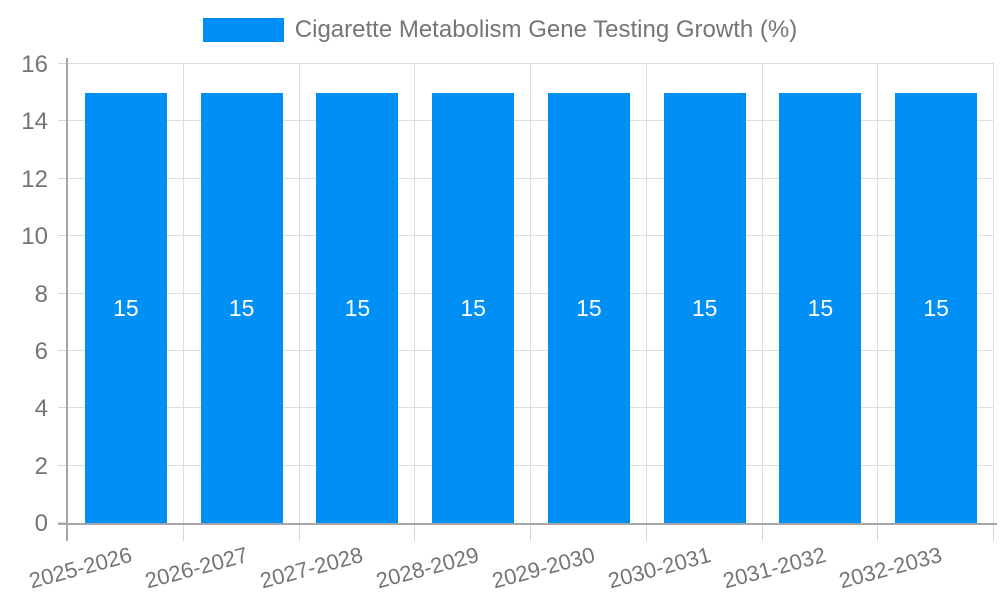 The height and width of the screenshot is (600, 1000). I want to click on x-axis-tick-label: 2030-2031, so click(659, 568).